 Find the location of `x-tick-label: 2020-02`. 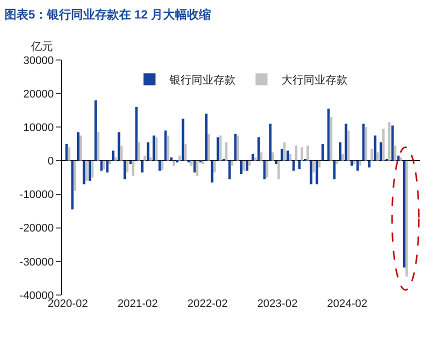

x-tick-label: 2020-02 is located at coordinates (68, 304).